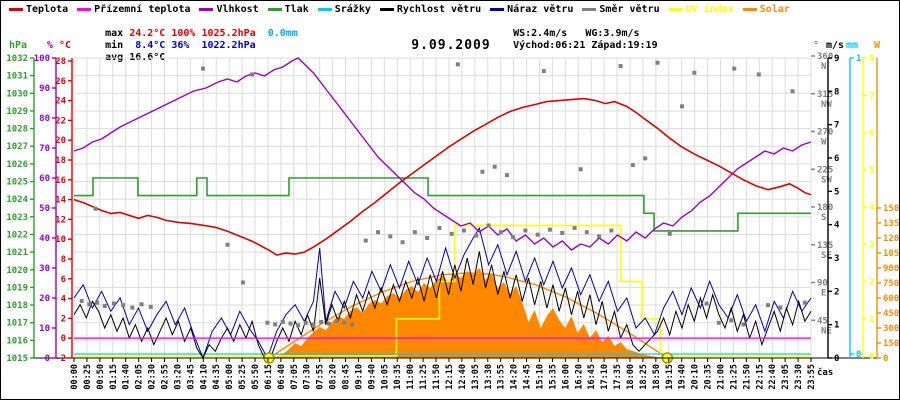 The image size is (900, 400). Describe the element at coordinates (17, 77) in the screenshot. I see `svg-text: 1031` at that location.